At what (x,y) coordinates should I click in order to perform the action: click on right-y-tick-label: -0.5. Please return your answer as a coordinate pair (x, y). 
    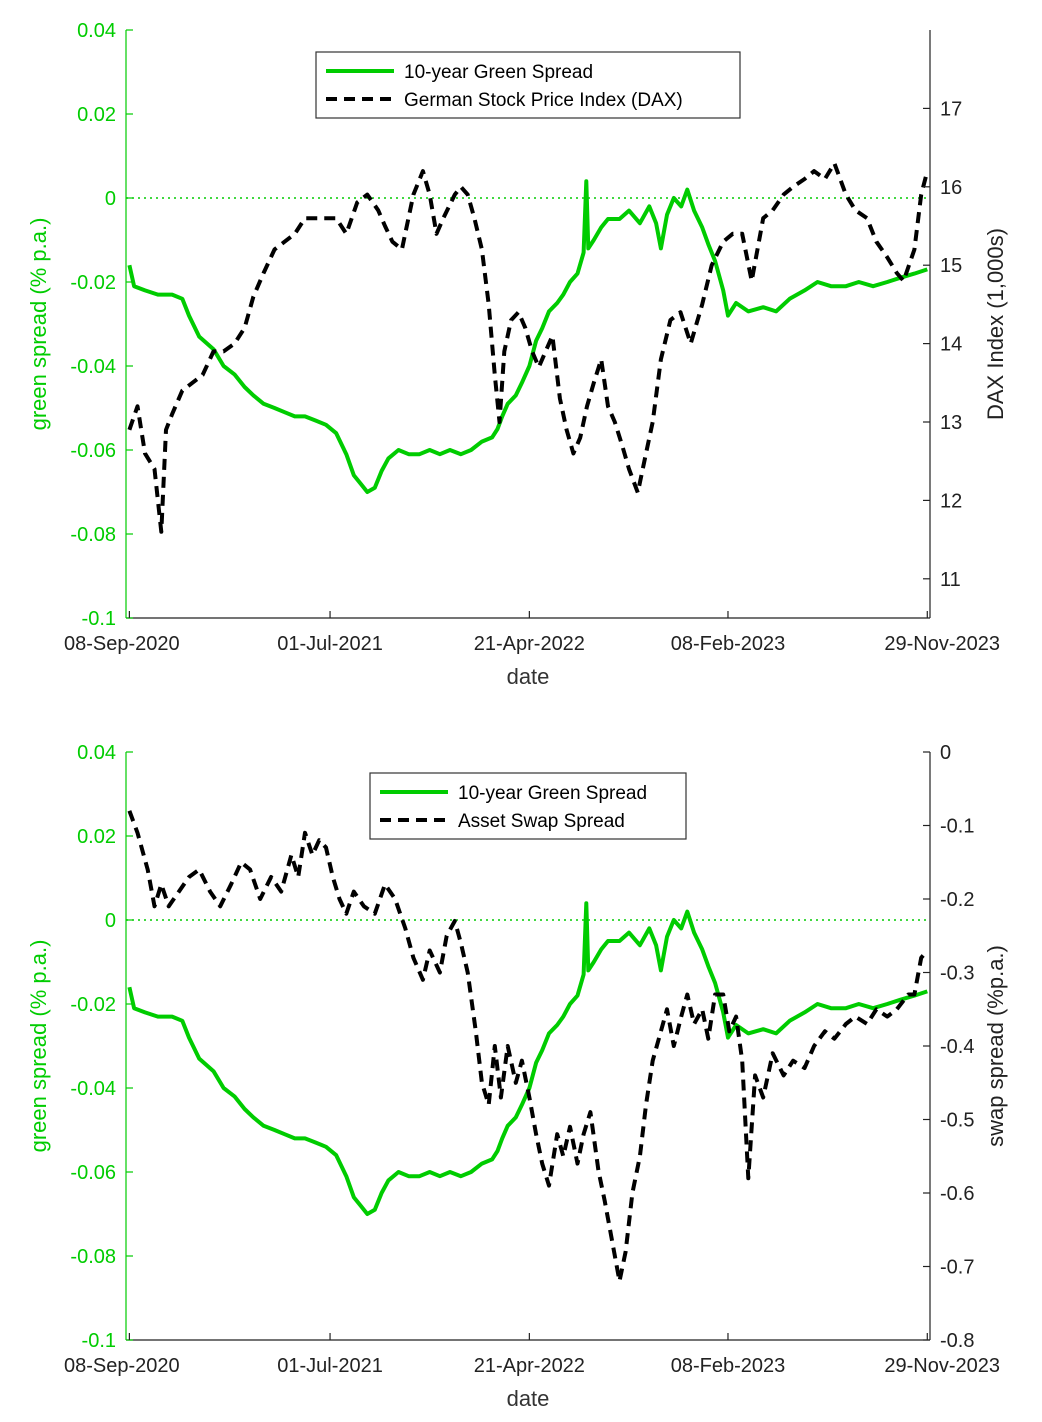
    Looking at the image, I should click on (957, 1121).